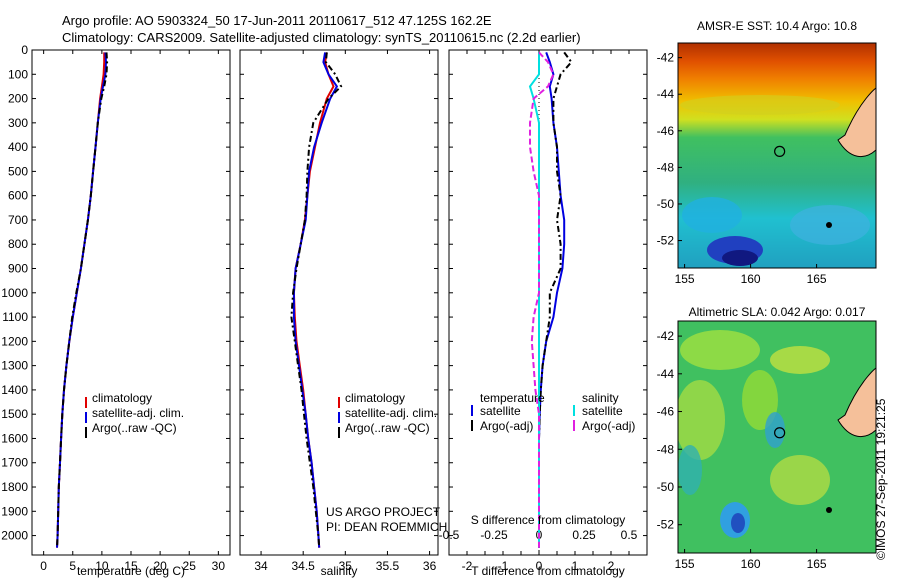  I want to click on sla-map-axes: 155 160 165 -42 -44 -46 -48 -50 -52, so click(742, 450).